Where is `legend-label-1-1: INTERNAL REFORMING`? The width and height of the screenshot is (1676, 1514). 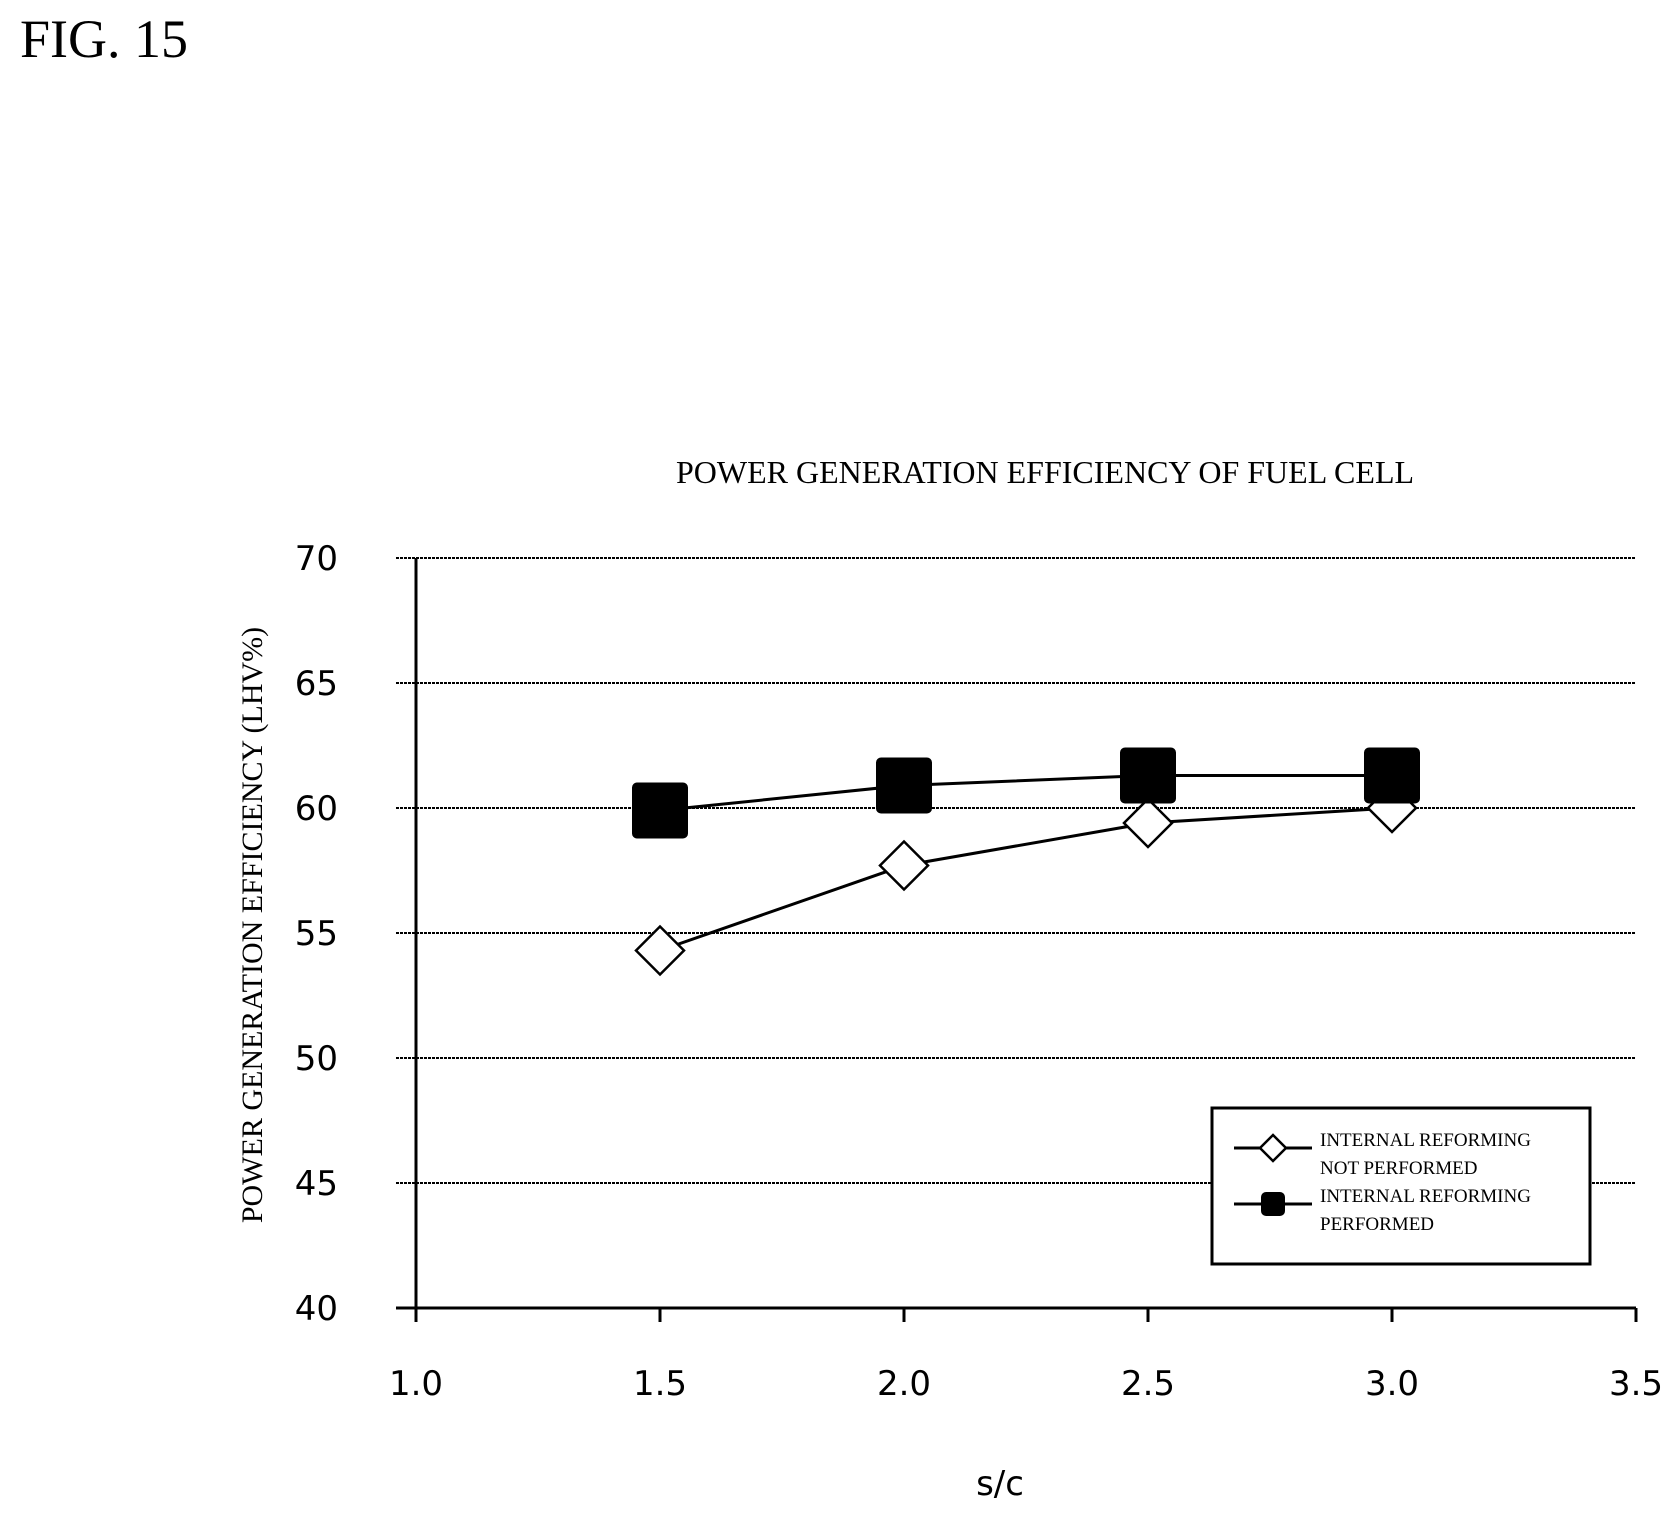 legend-label-1-1: INTERNAL REFORMING is located at coordinates (1425, 1140).